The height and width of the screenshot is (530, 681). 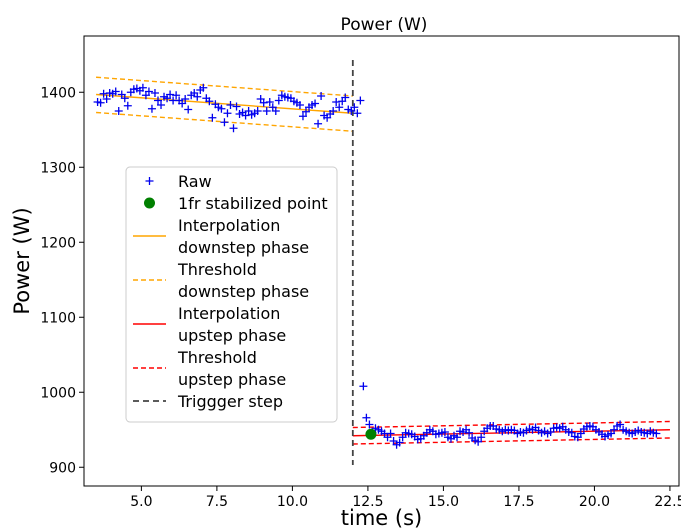 I want to click on x-tick-label: 22.5, so click(x=667, y=502).